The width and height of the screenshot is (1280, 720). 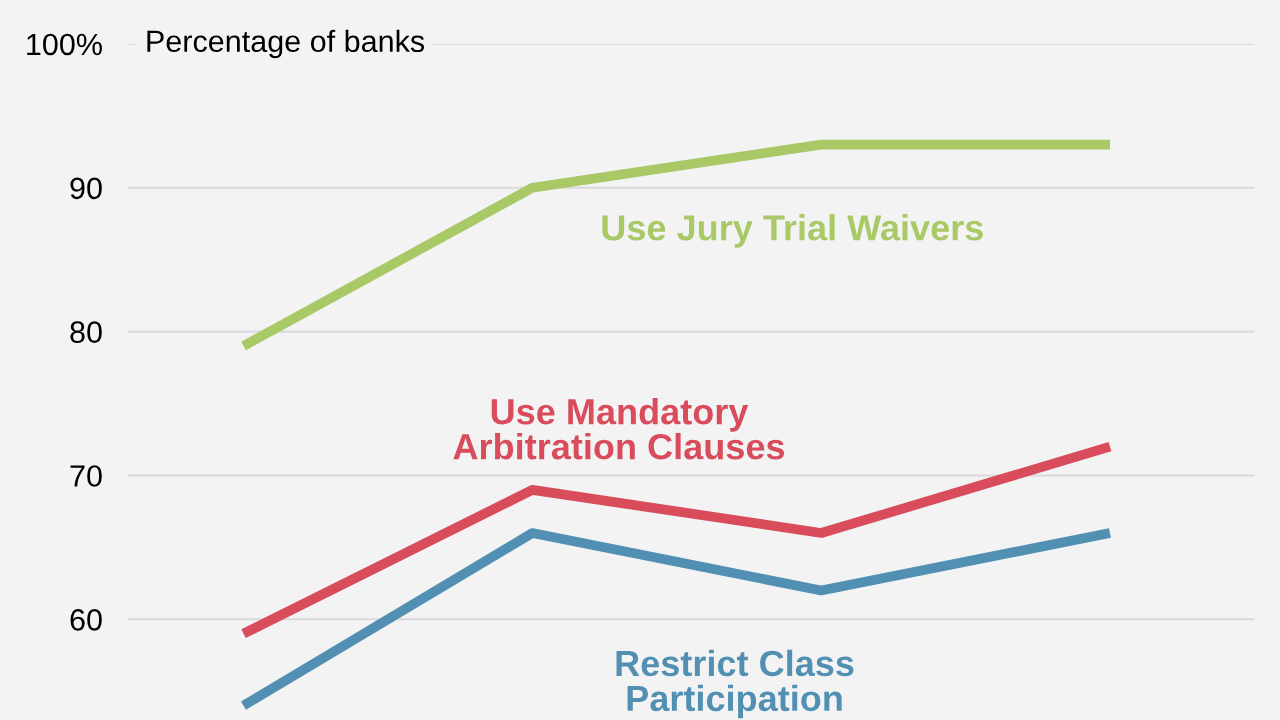 I want to click on y-tick-label: 60, so click(x=86, y=620).